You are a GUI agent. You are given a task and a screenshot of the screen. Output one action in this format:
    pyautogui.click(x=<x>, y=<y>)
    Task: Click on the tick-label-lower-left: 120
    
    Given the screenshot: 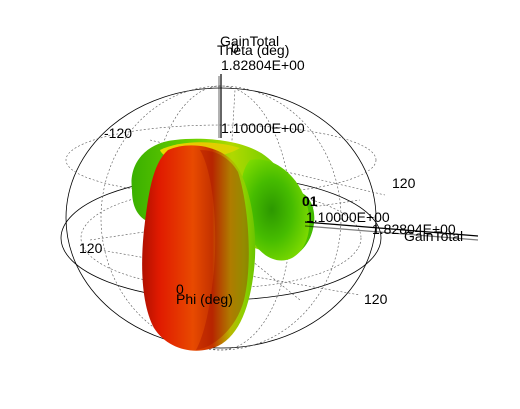 What is the action you would take?
    pyautogui.click(x=91, y=248)
    